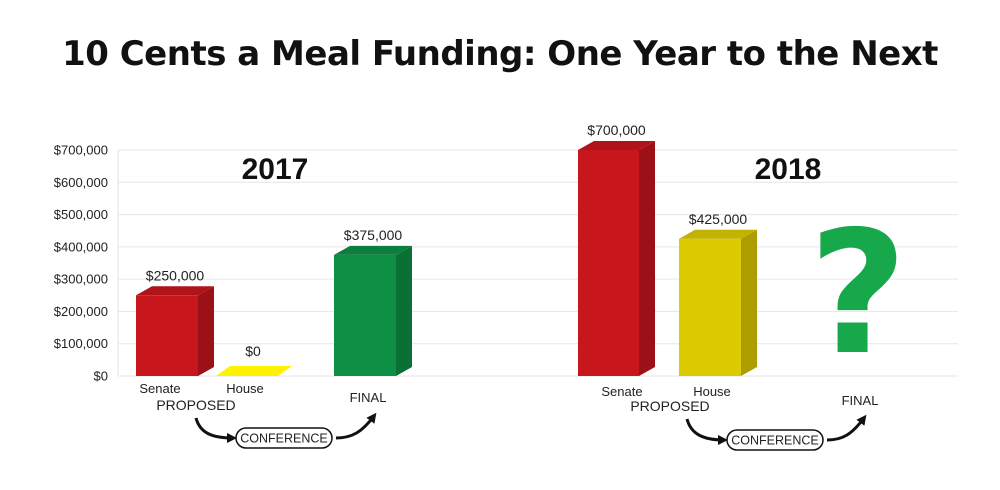  Describe the element at coordinates (275, 169) in the screenshot. I see `year-label: 2017` at that location.